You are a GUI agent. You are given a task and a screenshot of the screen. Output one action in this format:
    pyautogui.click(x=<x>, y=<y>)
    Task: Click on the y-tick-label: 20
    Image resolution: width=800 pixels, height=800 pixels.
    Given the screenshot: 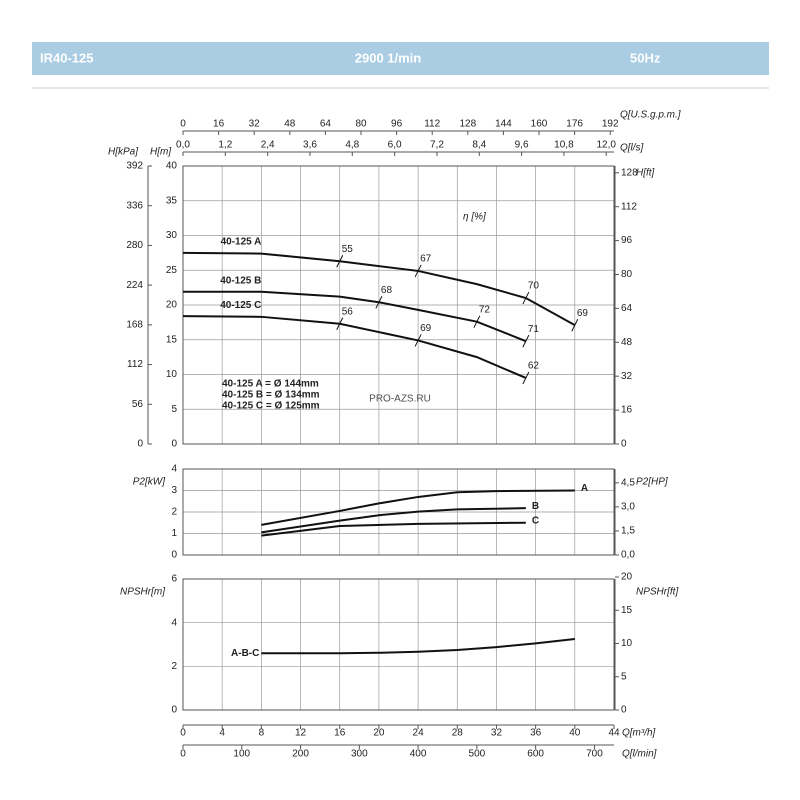 What is the action you would take?
    pyautogui.click(x=172, y=305)
    